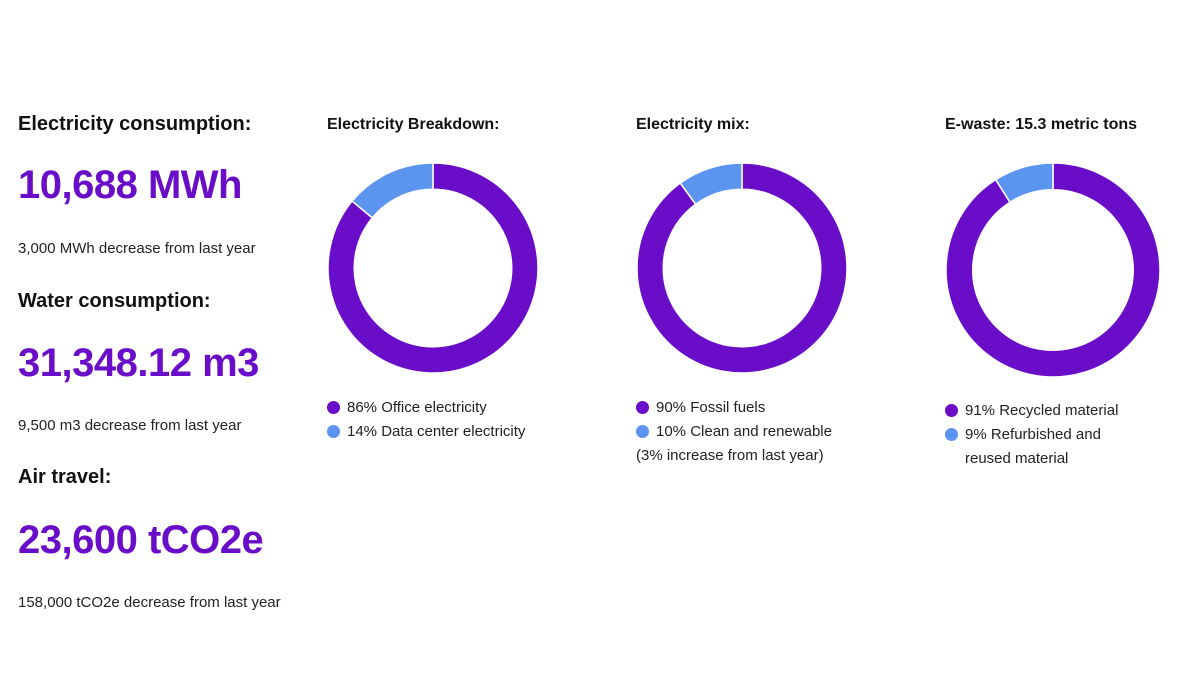  Describe the element at coordinates (141, 540) in the screenshot. I see `air-travel-value: 23,600 tCO2e` at that location.